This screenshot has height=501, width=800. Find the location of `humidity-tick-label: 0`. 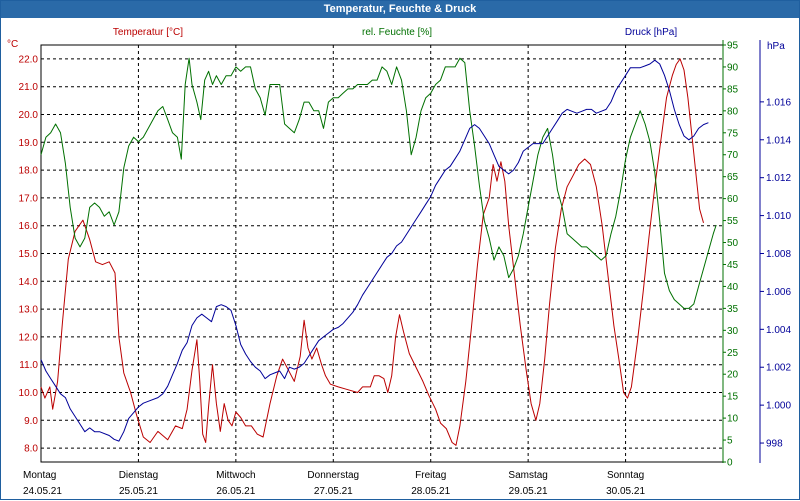

humidity-tick-label: 0 is located at coordinates (730, 463).